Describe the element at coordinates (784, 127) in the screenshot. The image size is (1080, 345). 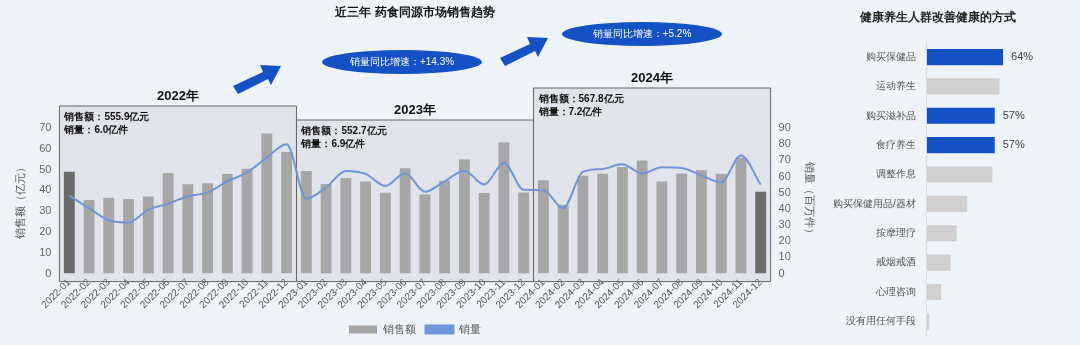
I see `y2-tick-label: 90` at that location.